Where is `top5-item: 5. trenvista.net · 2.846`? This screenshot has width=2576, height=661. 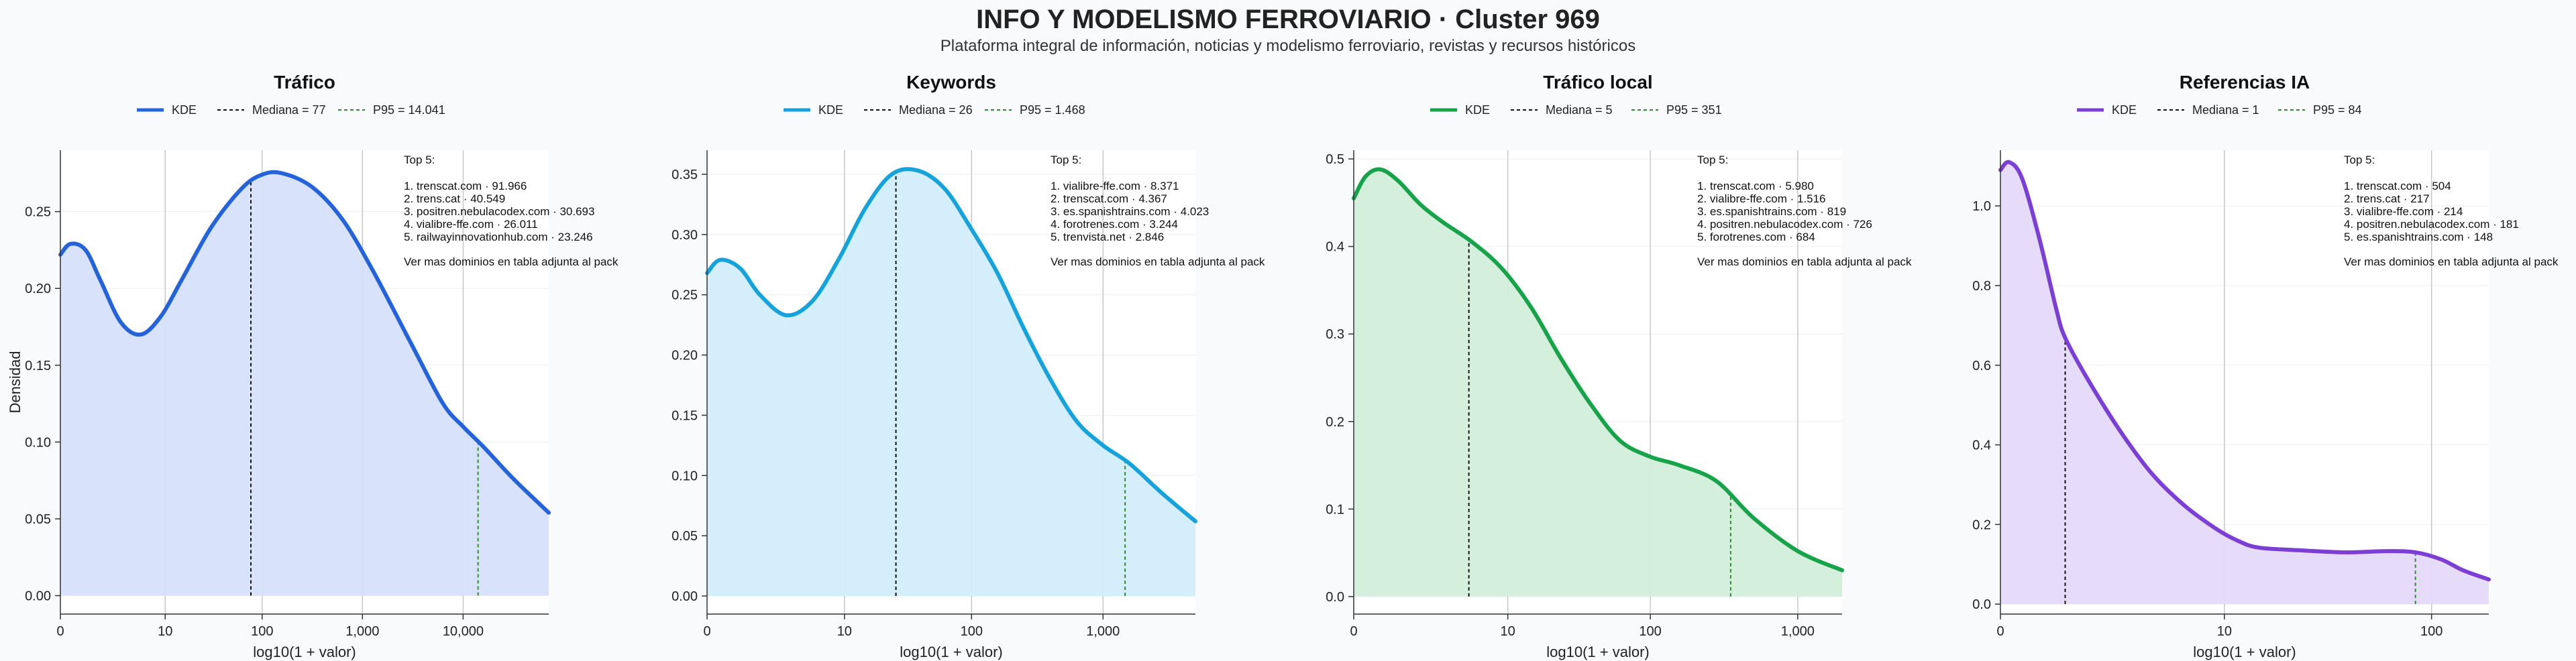 top5-item: 5. trenvista.net · 2.846 is located at coordinates (1107, 237).